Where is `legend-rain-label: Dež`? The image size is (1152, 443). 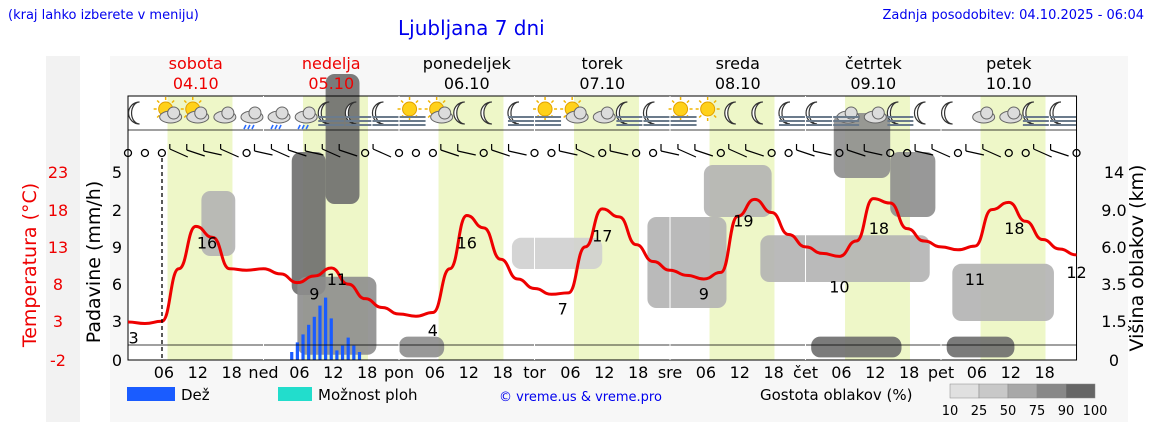
legend-rain-label: Dež is located at coordinates (195, 395).